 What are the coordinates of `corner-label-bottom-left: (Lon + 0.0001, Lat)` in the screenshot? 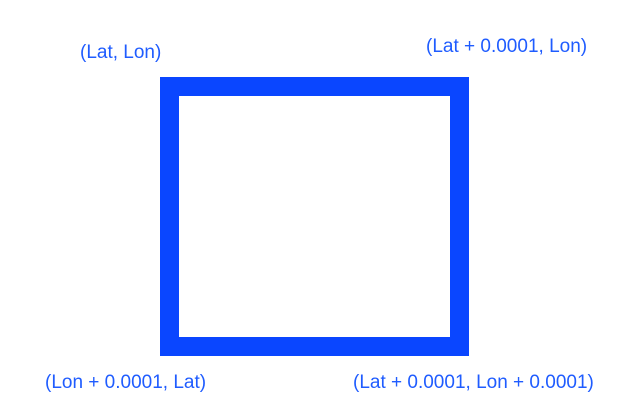 It's located at (126, 382).